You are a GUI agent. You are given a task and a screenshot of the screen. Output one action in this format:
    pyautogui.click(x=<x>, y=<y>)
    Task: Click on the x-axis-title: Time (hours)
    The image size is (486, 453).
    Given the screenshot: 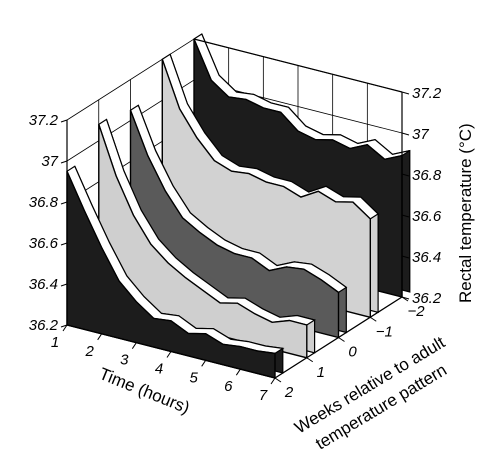 What is the action you would take?
    pyautogui.click(x=145, y=390)
    